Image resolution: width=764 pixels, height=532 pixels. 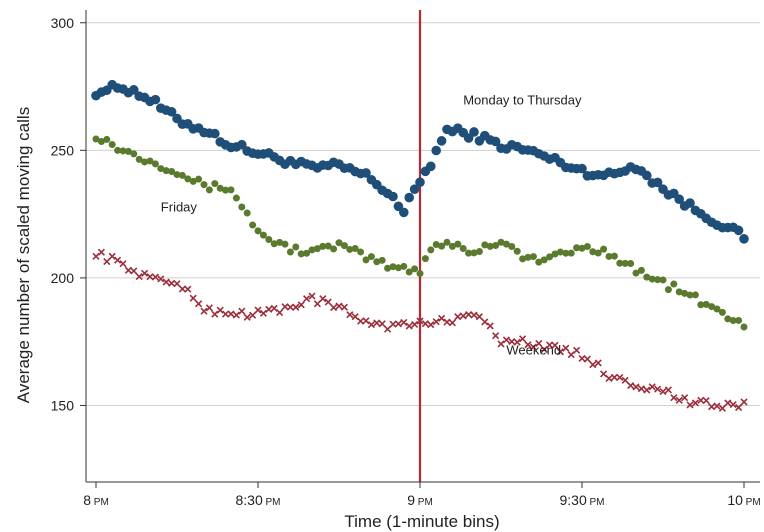 What do you see at coordinates (533, 349) in the screenshot?
I see `series-label-2: Weekend` at bounding box center [533, 349].